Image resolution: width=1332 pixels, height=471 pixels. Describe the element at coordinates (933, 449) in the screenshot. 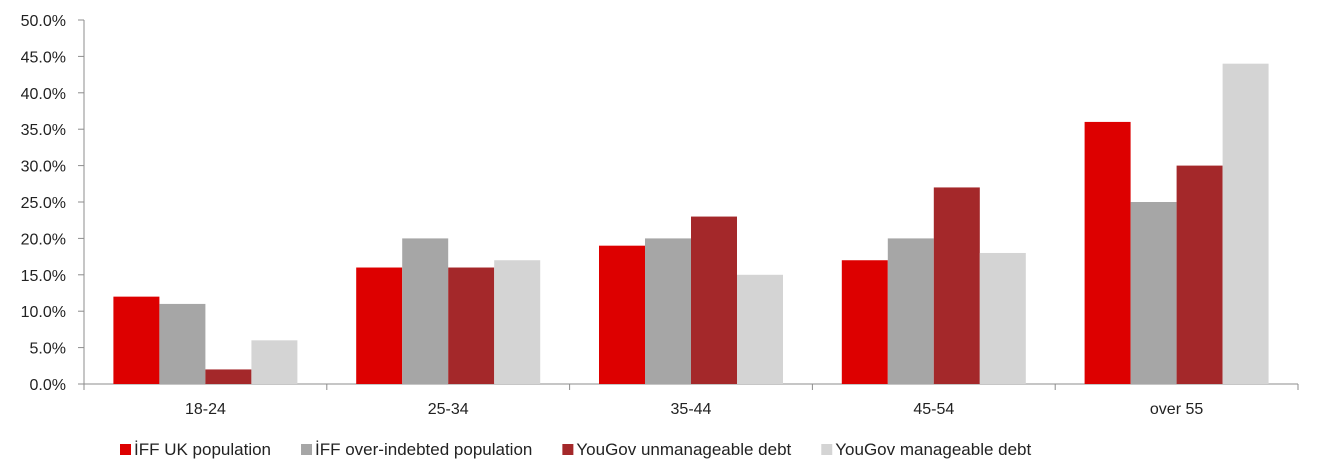

I see `legend-label: YouGov manageable debt` at that location.